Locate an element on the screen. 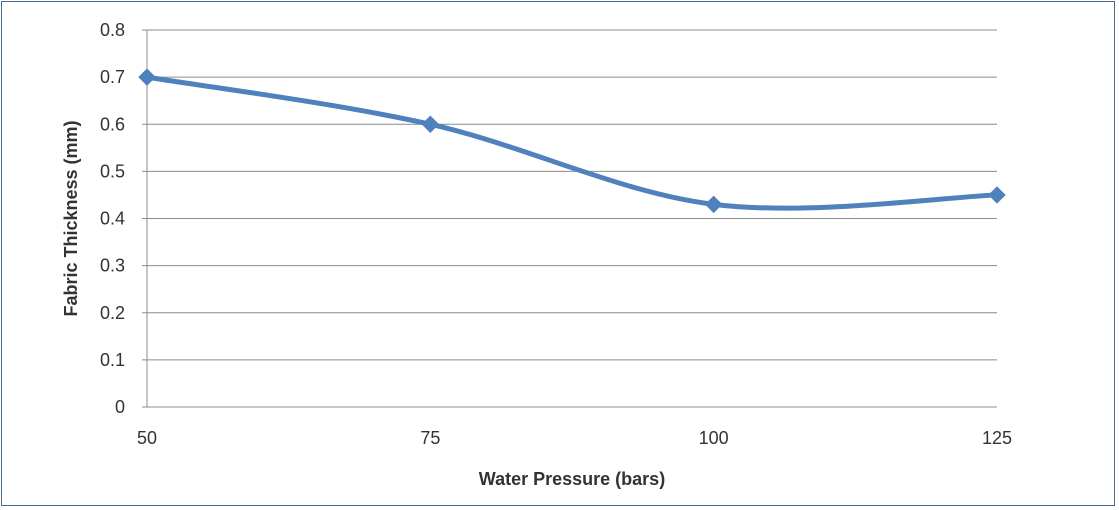  y-tick-label: 0.8 is located at coordinates (112, 30).